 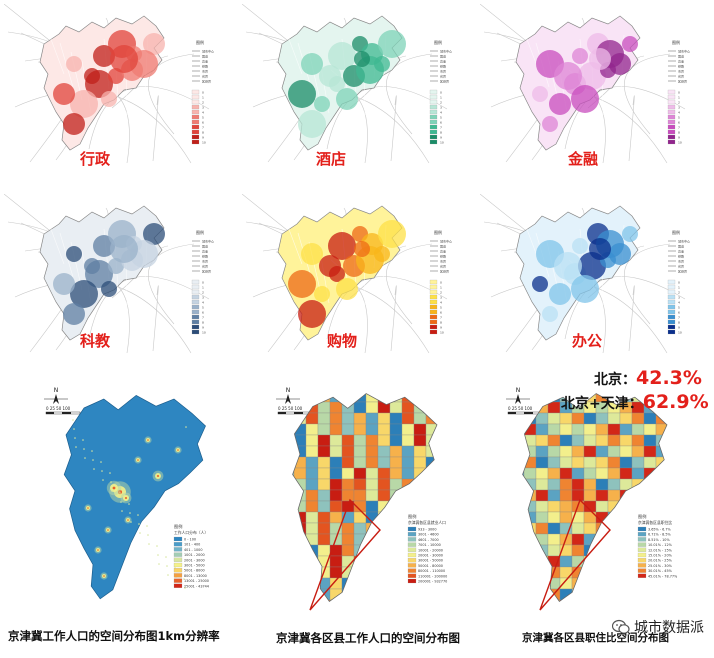 I want to click on svg-text: 1001 - 2000, so click(x=194, y=555).